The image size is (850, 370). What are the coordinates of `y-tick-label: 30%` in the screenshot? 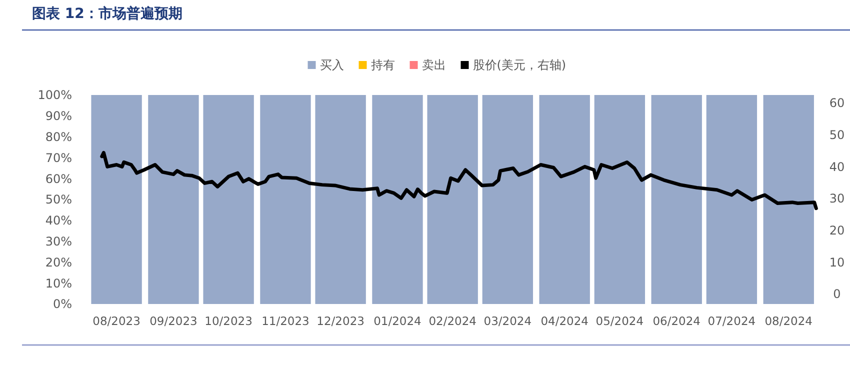 It's located at (58, 241).